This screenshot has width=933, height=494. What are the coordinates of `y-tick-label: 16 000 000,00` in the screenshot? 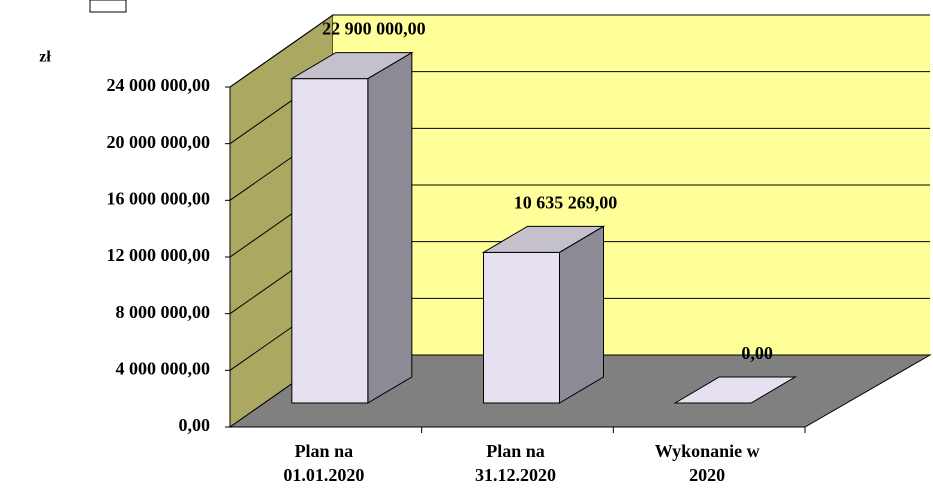 It's located at (159, 198).